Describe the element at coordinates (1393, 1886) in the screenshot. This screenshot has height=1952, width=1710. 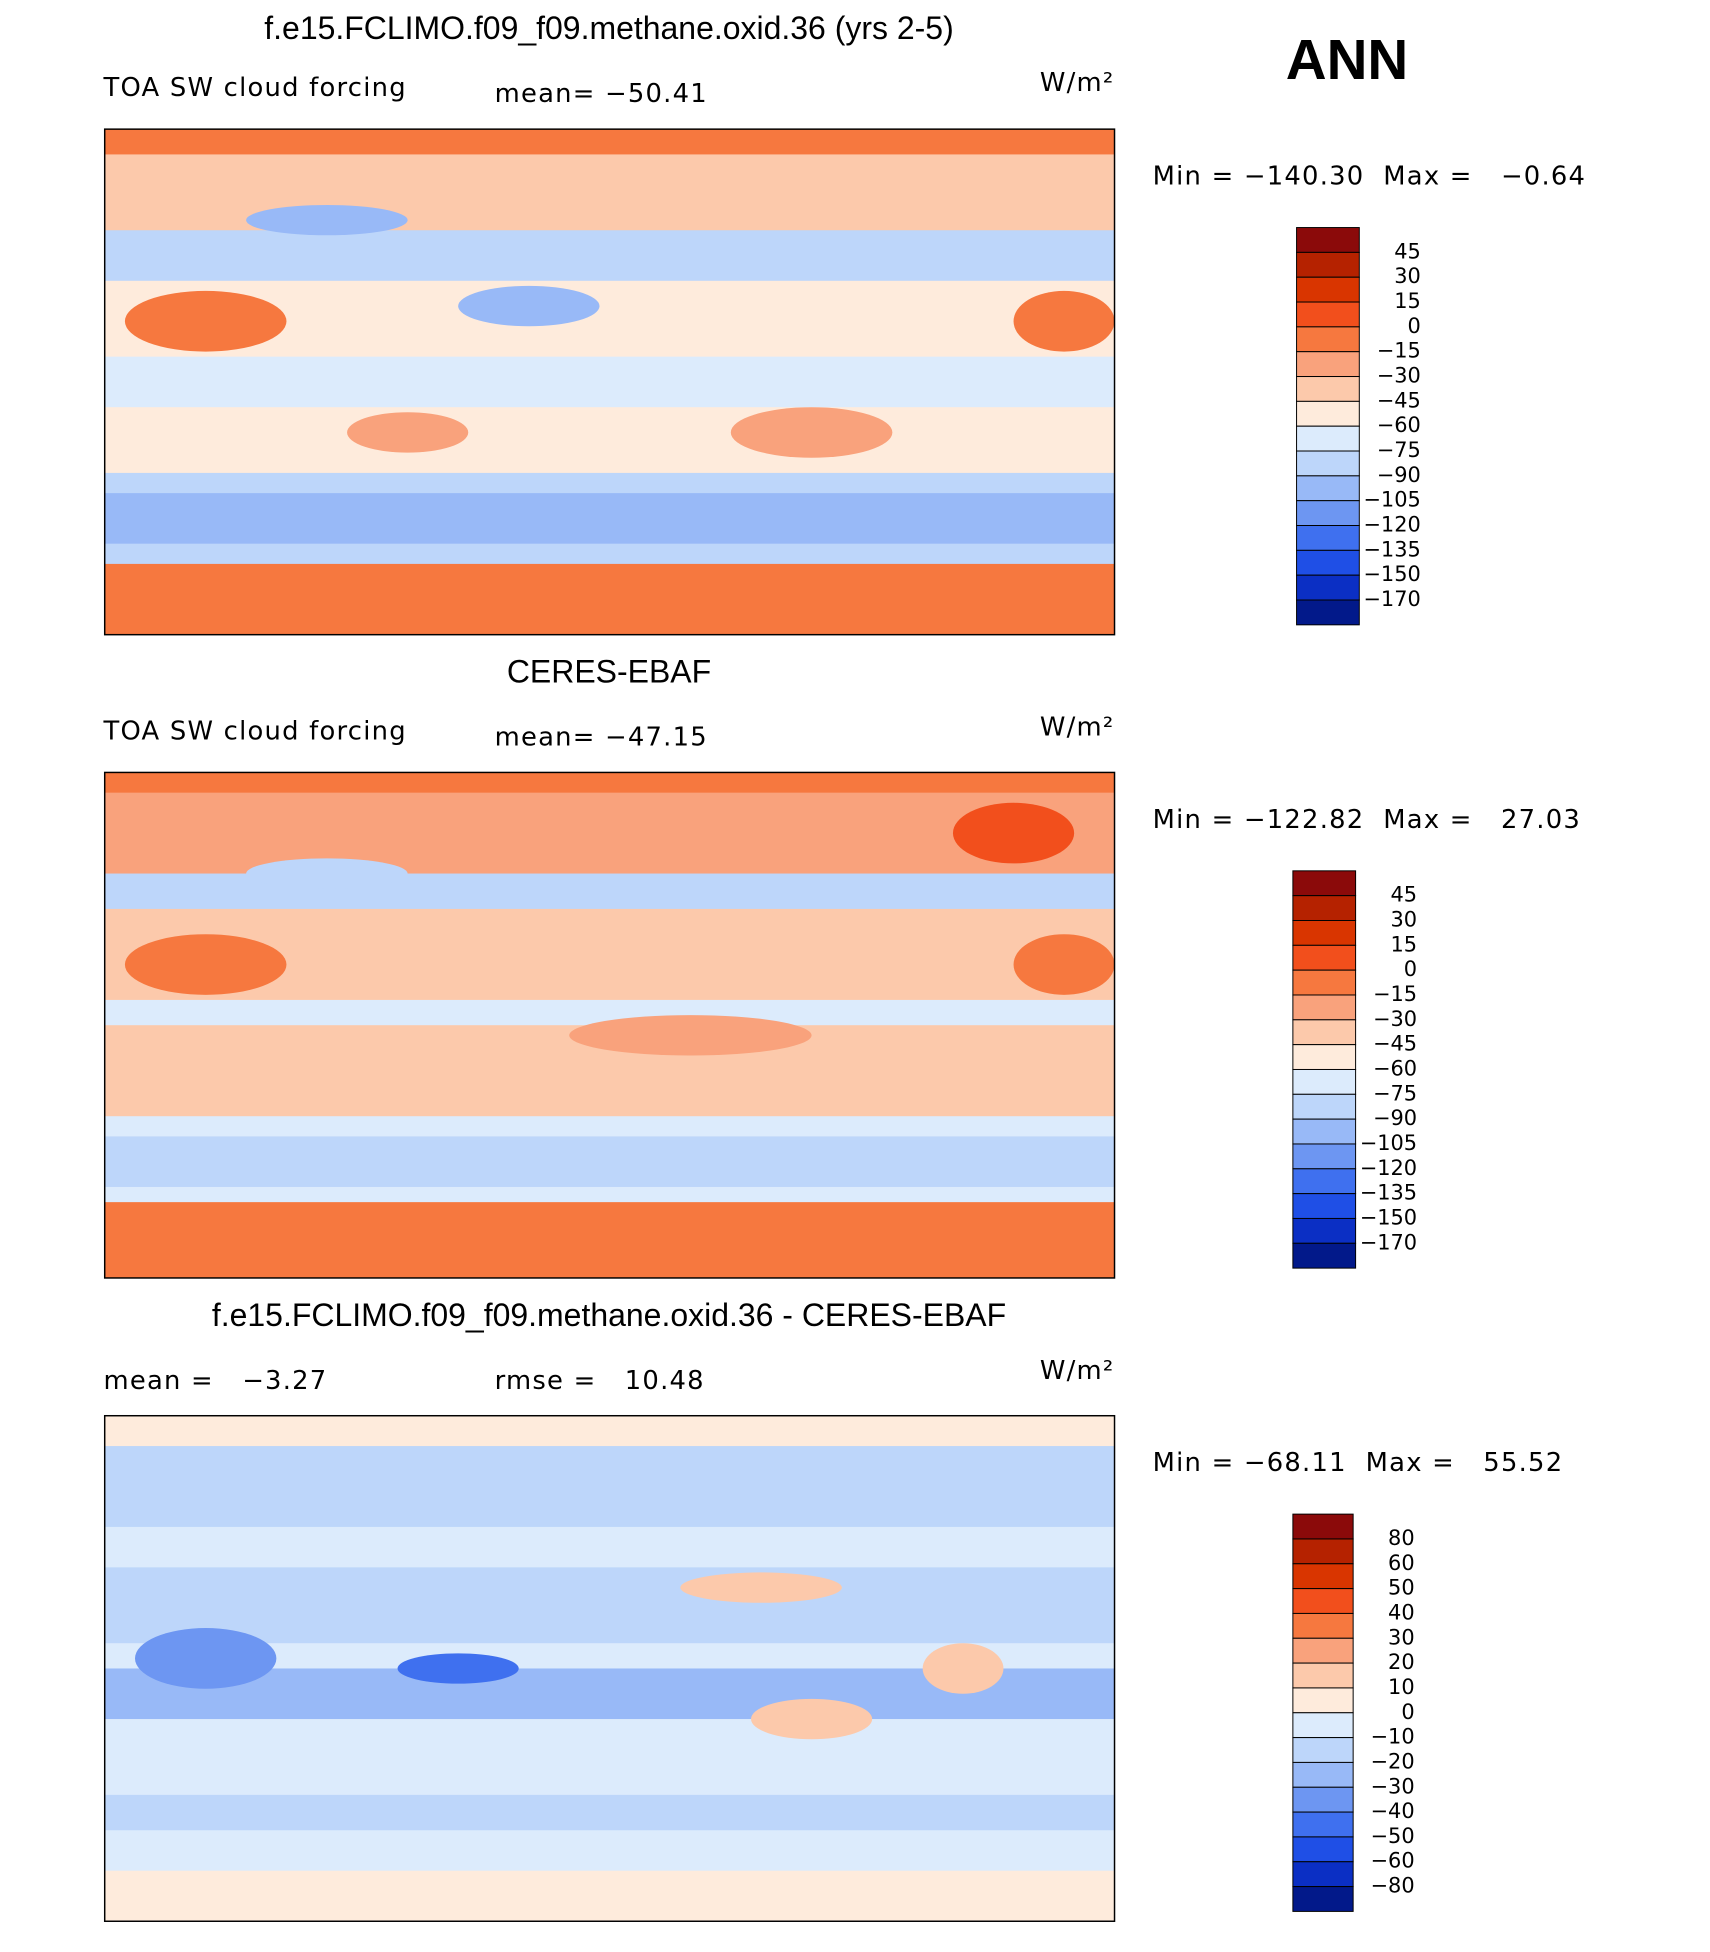
I see `colorbar-label: −80` at that location.